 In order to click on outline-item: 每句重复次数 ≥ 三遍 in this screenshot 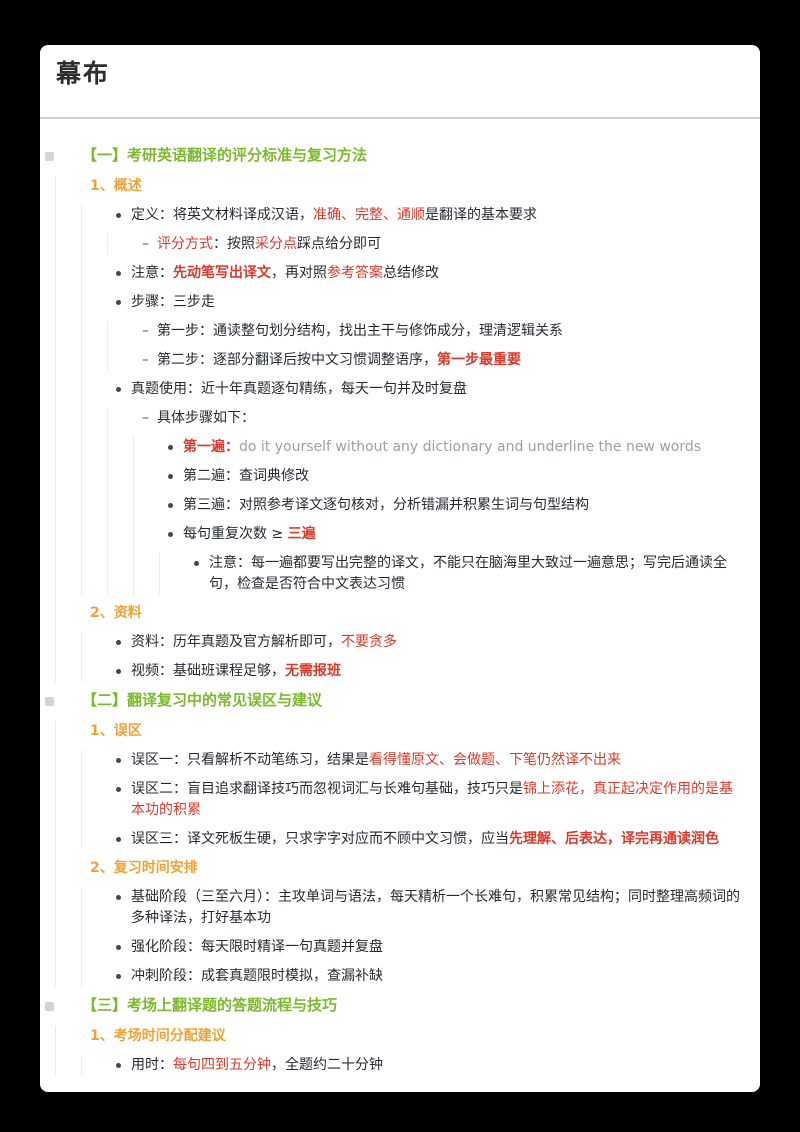, I will do `click(440, 534)`.